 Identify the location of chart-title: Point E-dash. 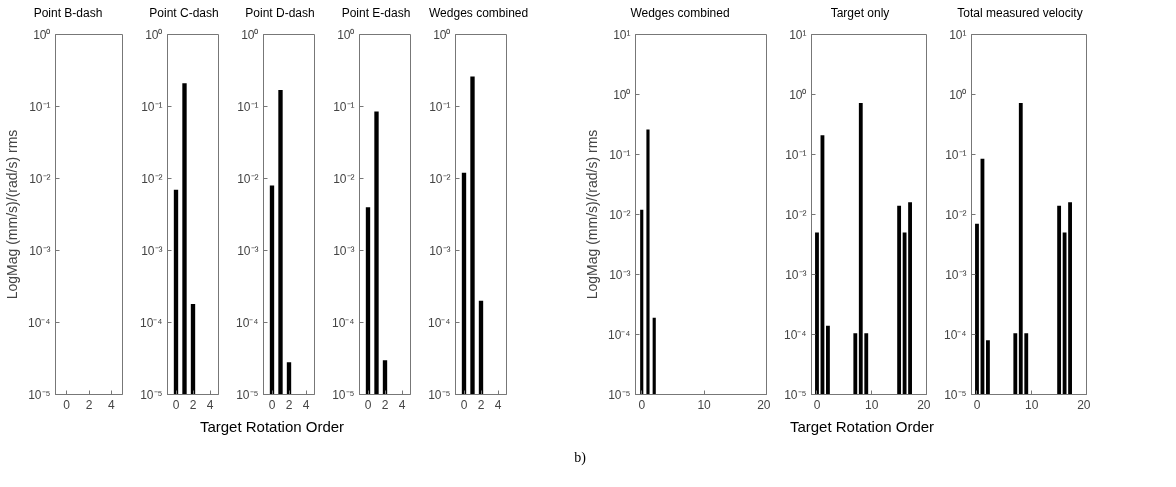
(376, 13).